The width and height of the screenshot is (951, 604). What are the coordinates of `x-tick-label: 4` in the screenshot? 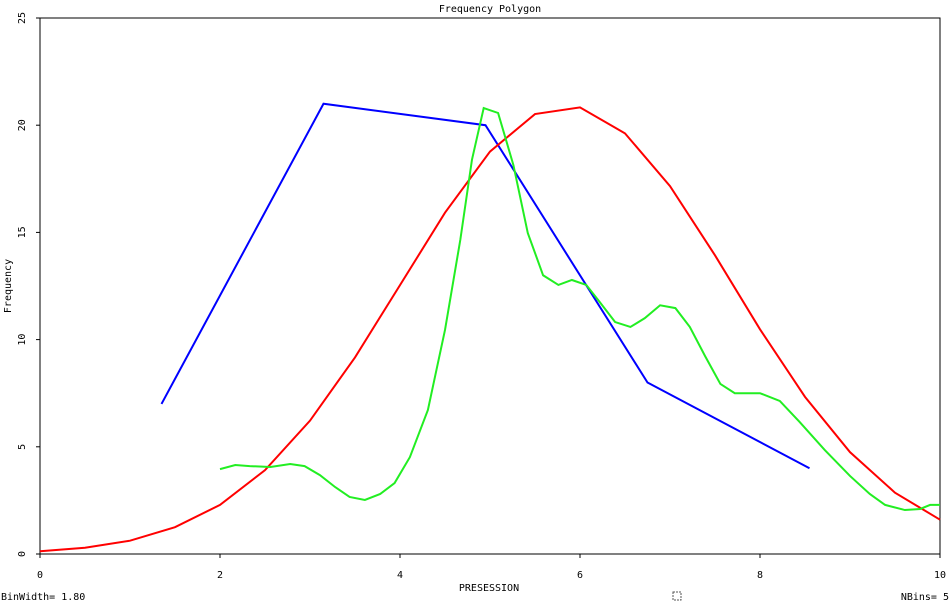 It's located at (400, 575).